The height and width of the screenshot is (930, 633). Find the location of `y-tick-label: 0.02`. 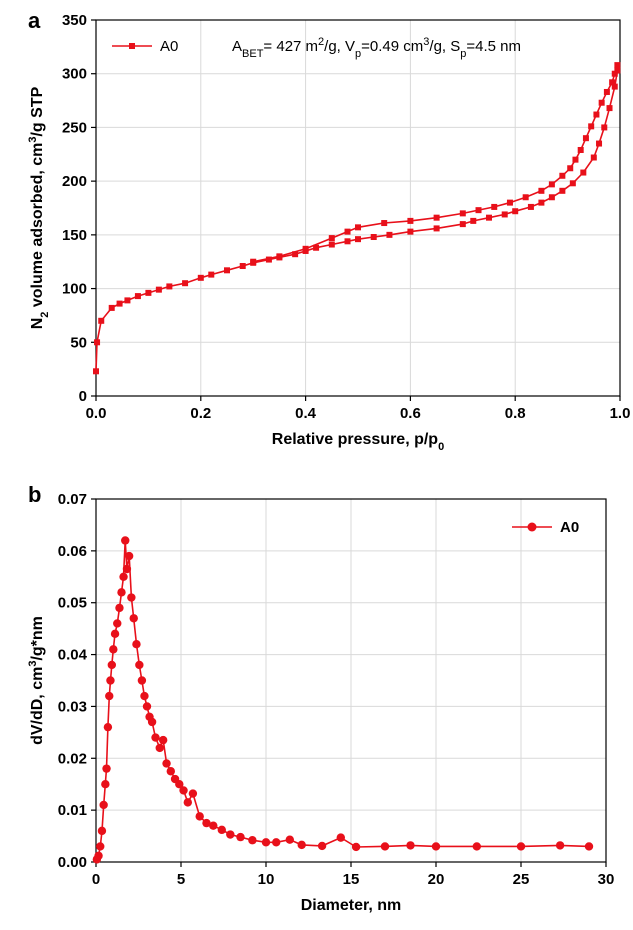

y-tick-label: 0.02 is located at coordinates (72, 758).